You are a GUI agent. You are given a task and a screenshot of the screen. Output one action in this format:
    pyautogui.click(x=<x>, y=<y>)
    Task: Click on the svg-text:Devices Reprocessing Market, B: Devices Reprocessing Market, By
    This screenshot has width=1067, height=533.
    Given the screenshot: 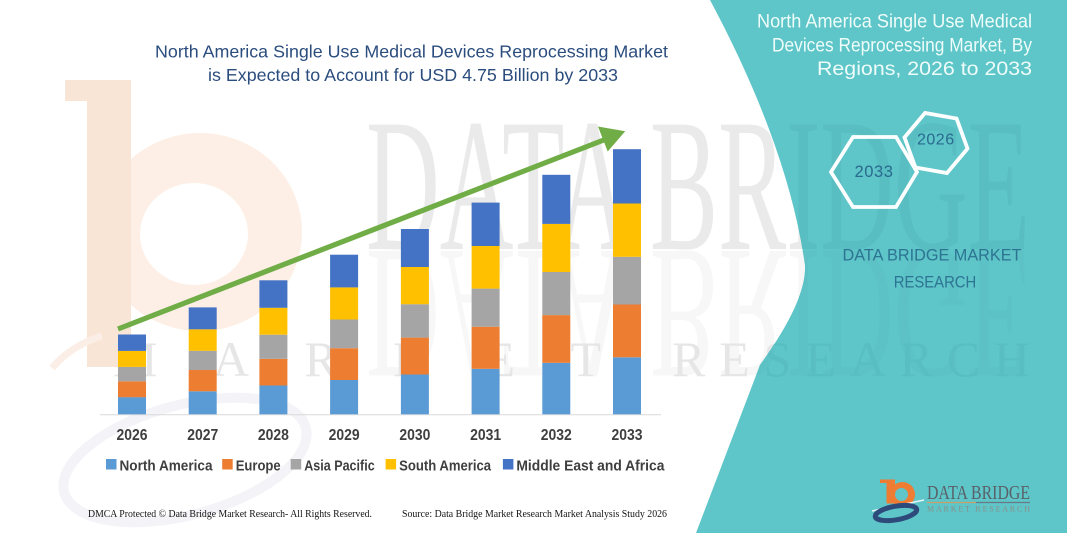 What is the action you would take?
    pyautogui.click(x=902, y=45)
    